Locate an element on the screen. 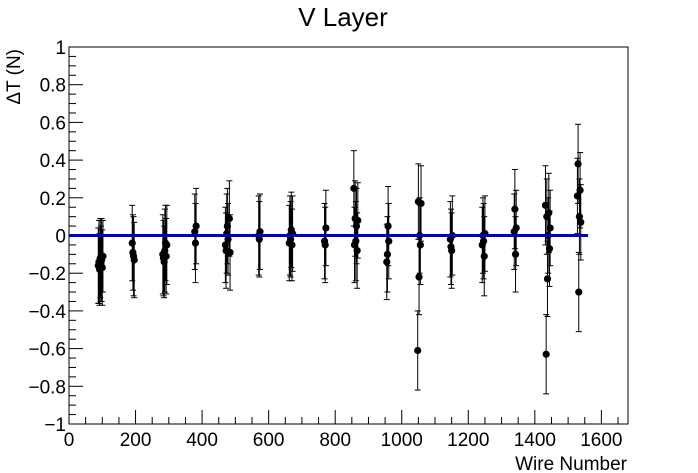 The image size is (698, 473). x-tick-label: 600 is located at coordinates (269, 440).